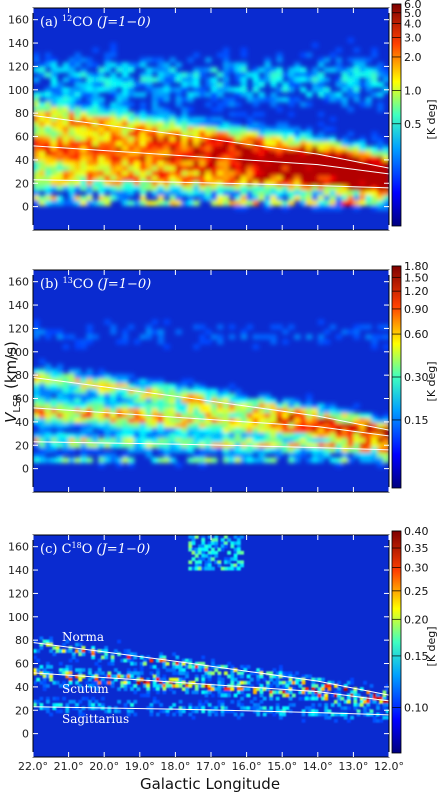 Image resolution: width=447 pixels, height=796 pixels. What do you see at coordinates (211, 766) in the screenshot?
I see `x-tick-label: 17.0°` at bounding box center [211, 766].